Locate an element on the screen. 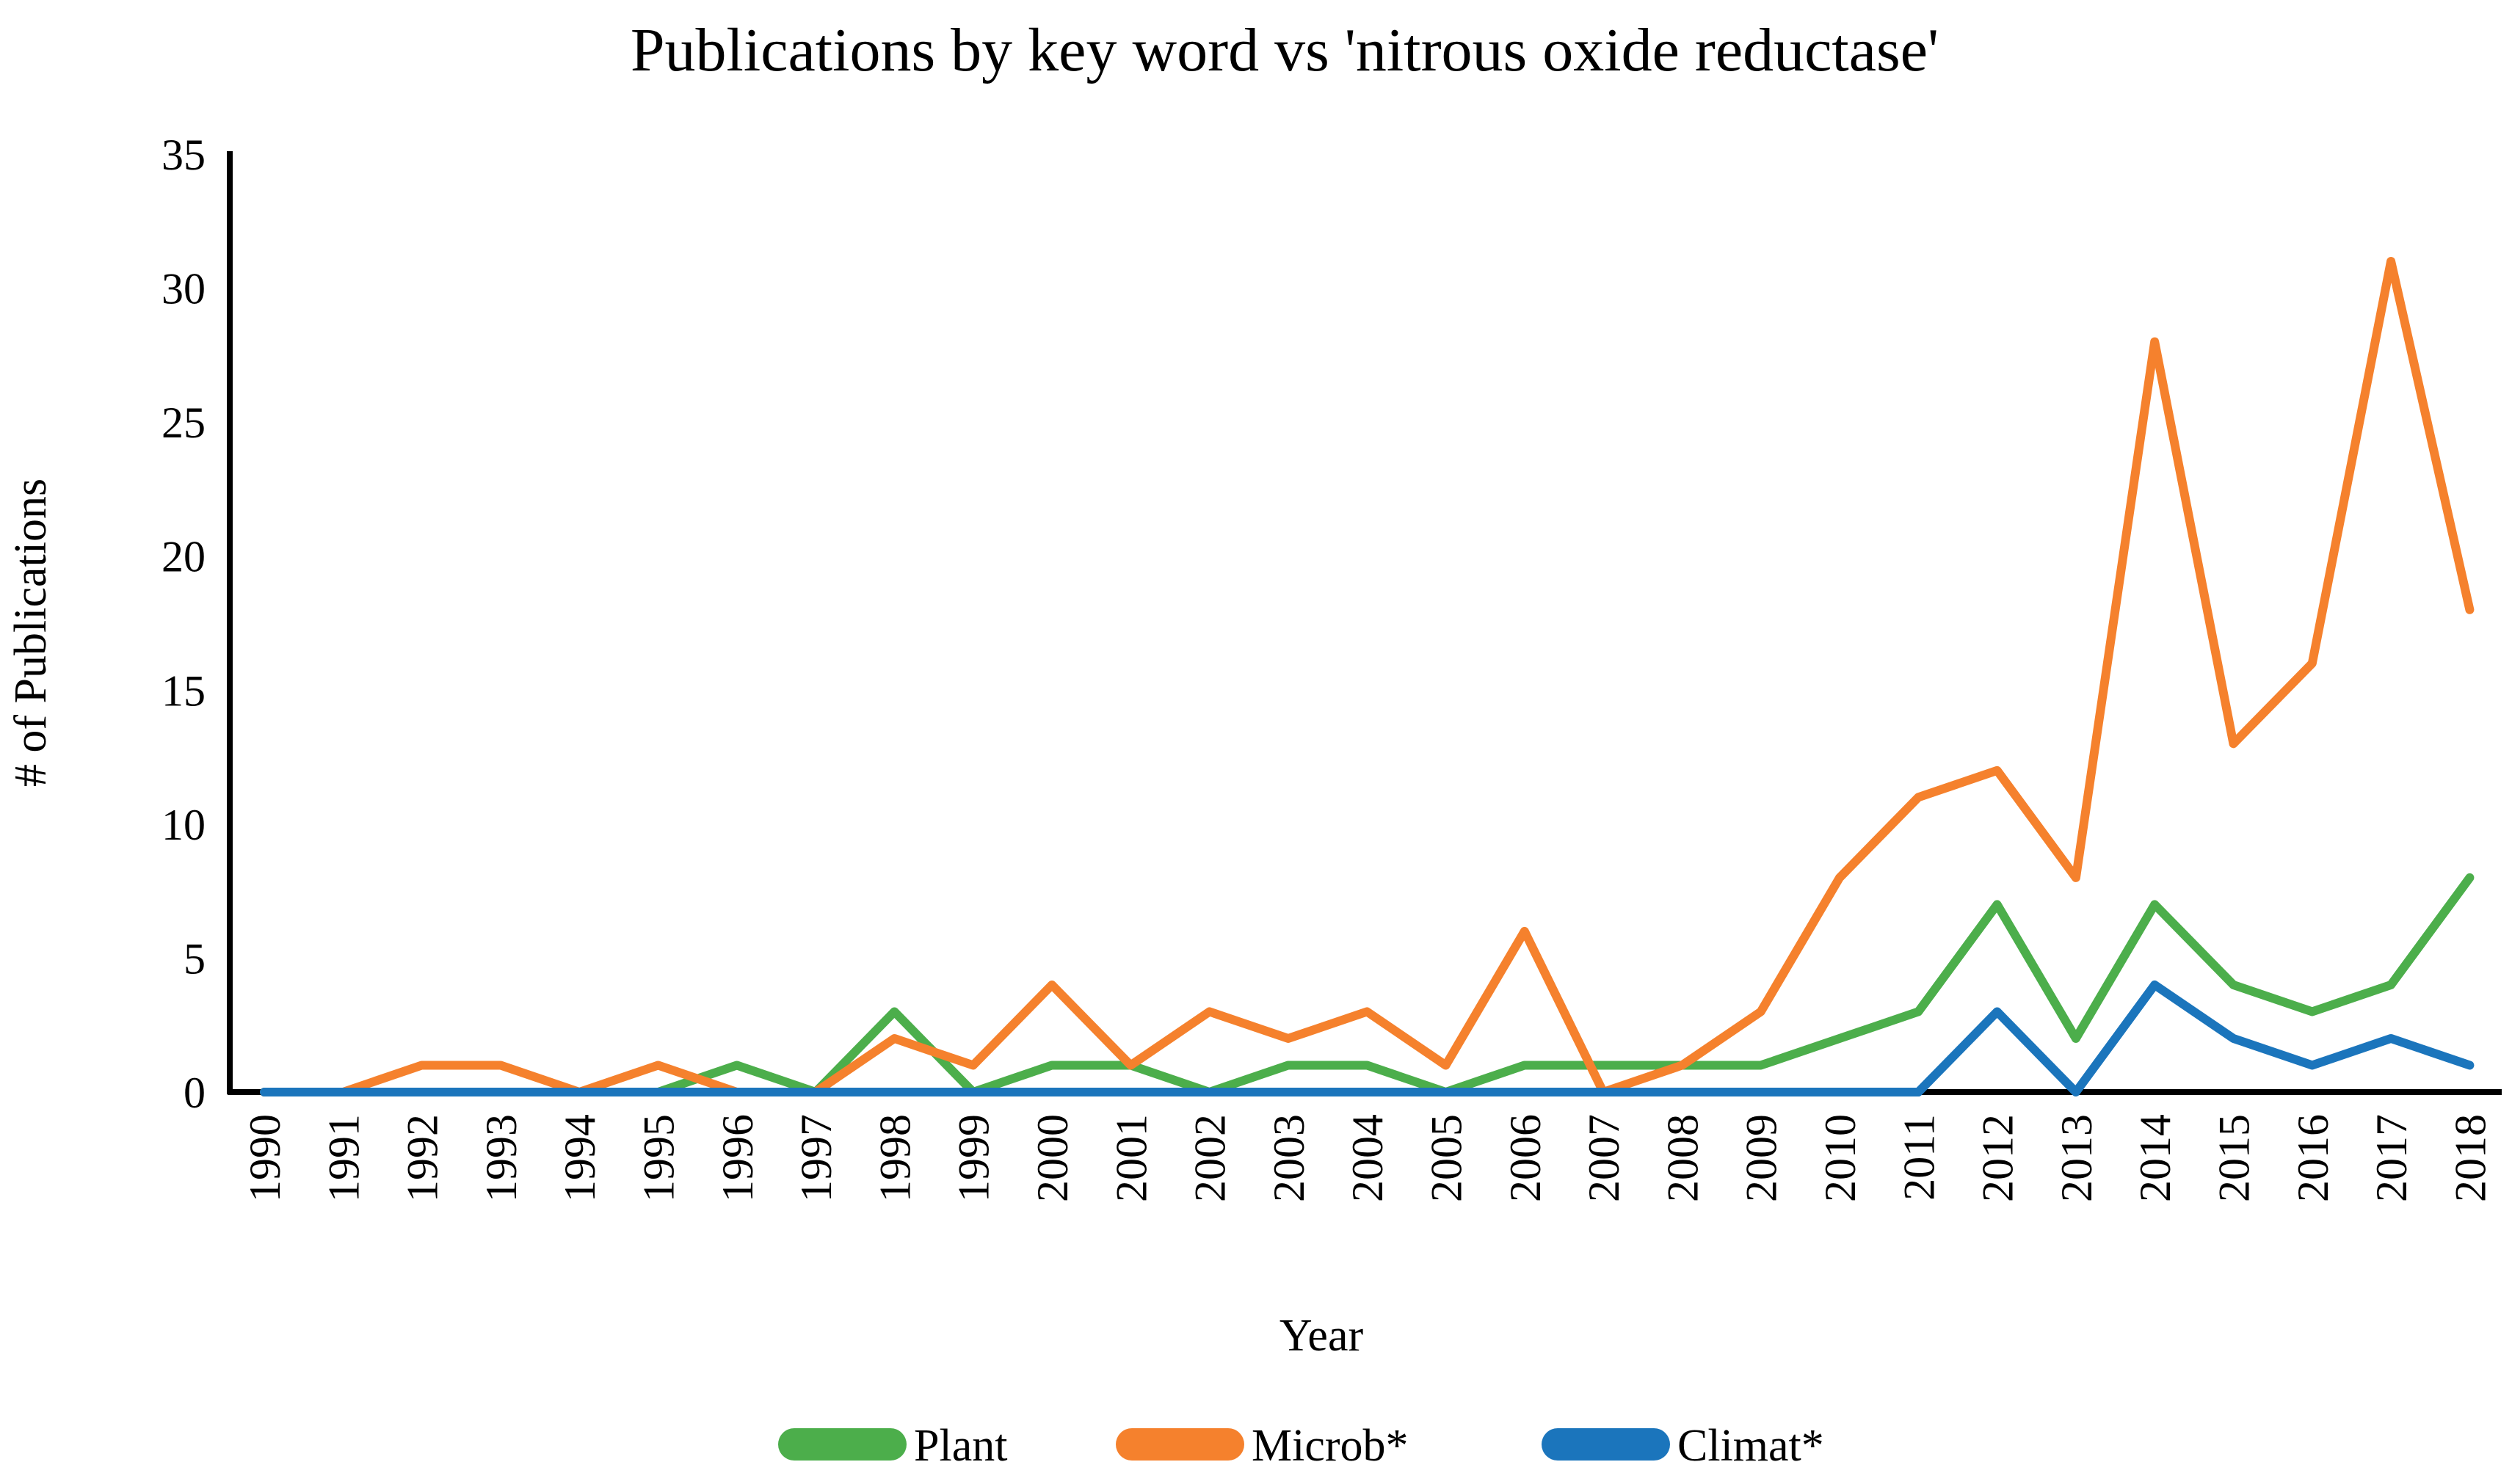 This screenshot has width=2512, height=1484. x-tick-label: 2008 is located at coordinates (1683, 1158).